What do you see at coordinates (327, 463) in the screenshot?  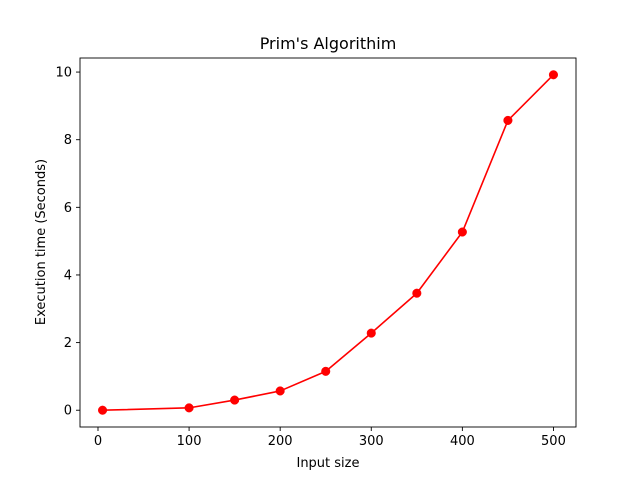 I see `x-axis-label: Input size` at bounding box center [327, 463].